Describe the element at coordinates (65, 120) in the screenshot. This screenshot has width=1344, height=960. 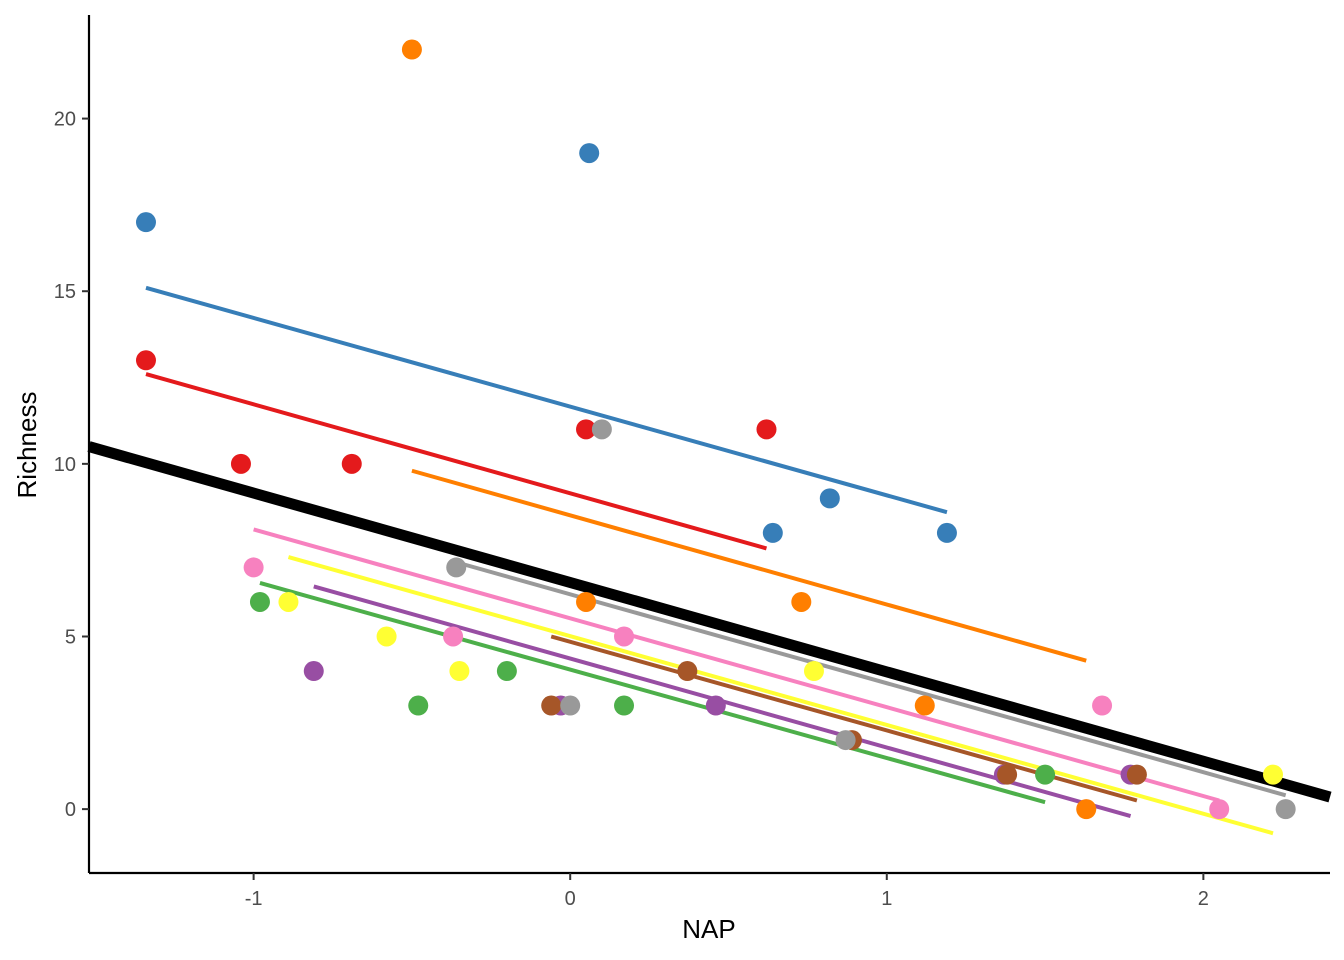
I see `y-tick-label: 20` at that location.